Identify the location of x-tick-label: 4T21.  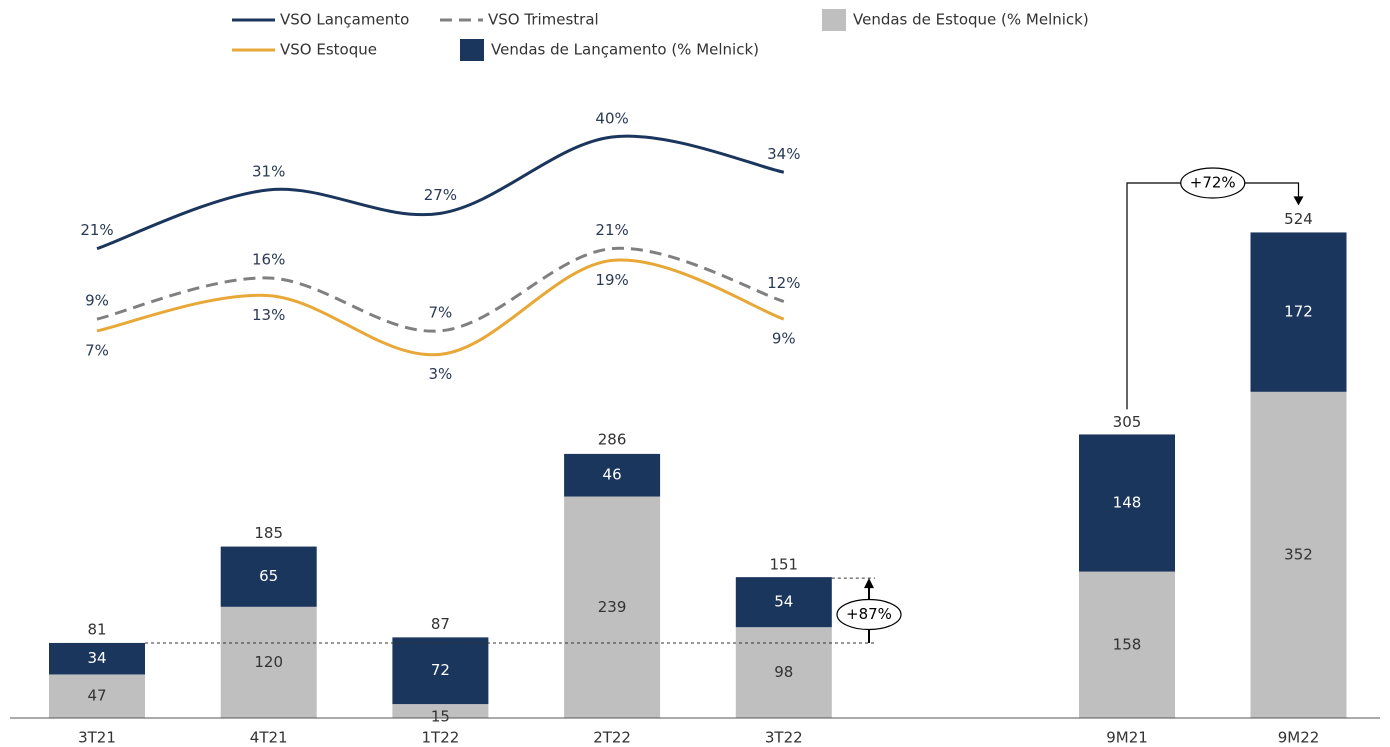
(269, 738).